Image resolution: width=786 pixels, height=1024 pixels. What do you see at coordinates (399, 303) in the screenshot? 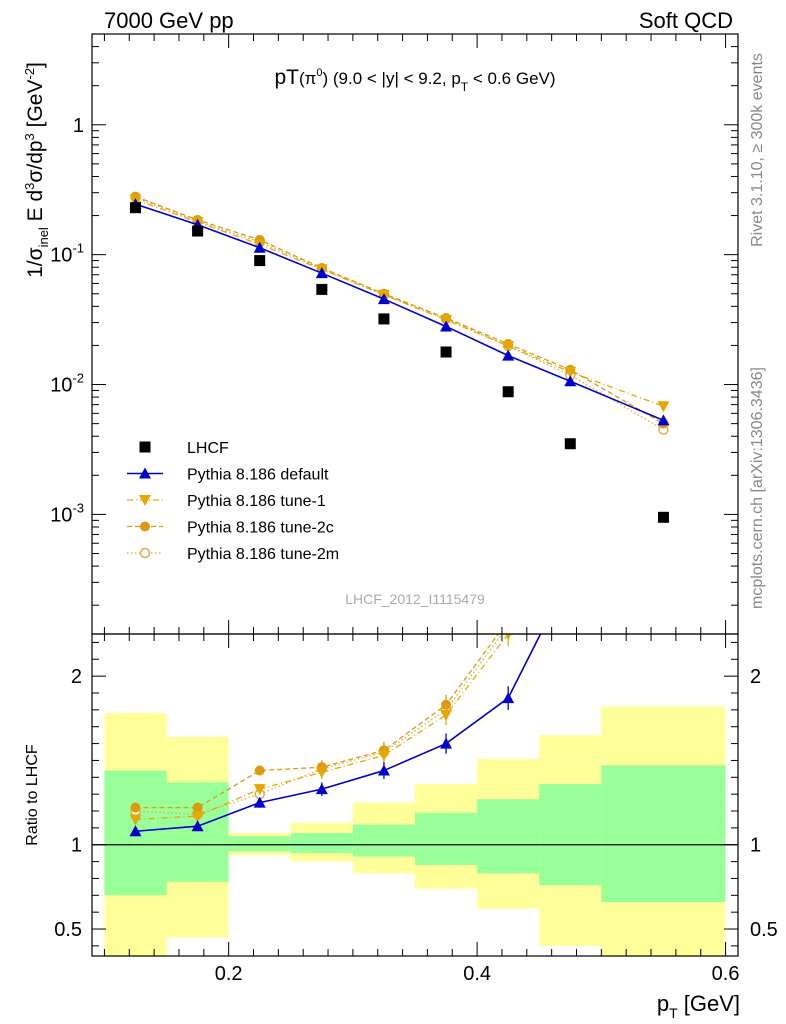
I see `series-line-tune1` at bounding box center [399, 303].